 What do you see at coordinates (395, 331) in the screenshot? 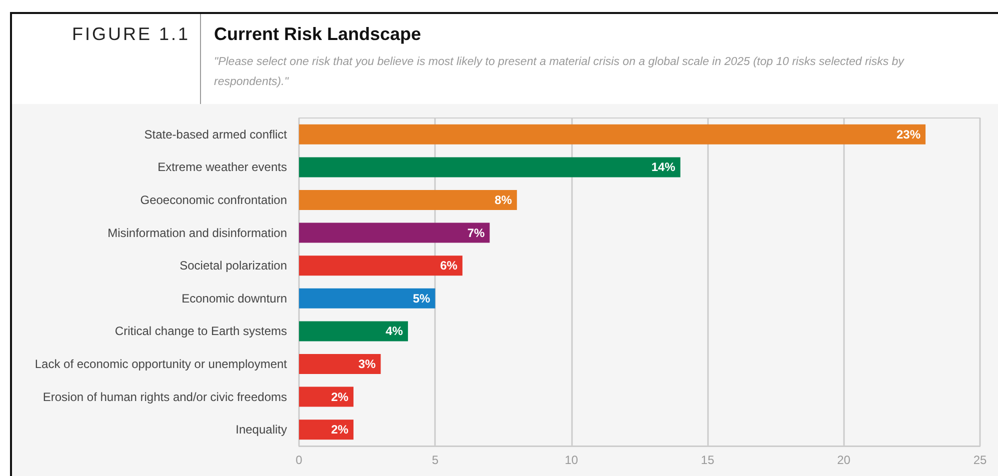
I see `data-label: 4%` at bounding box center [395, 331].